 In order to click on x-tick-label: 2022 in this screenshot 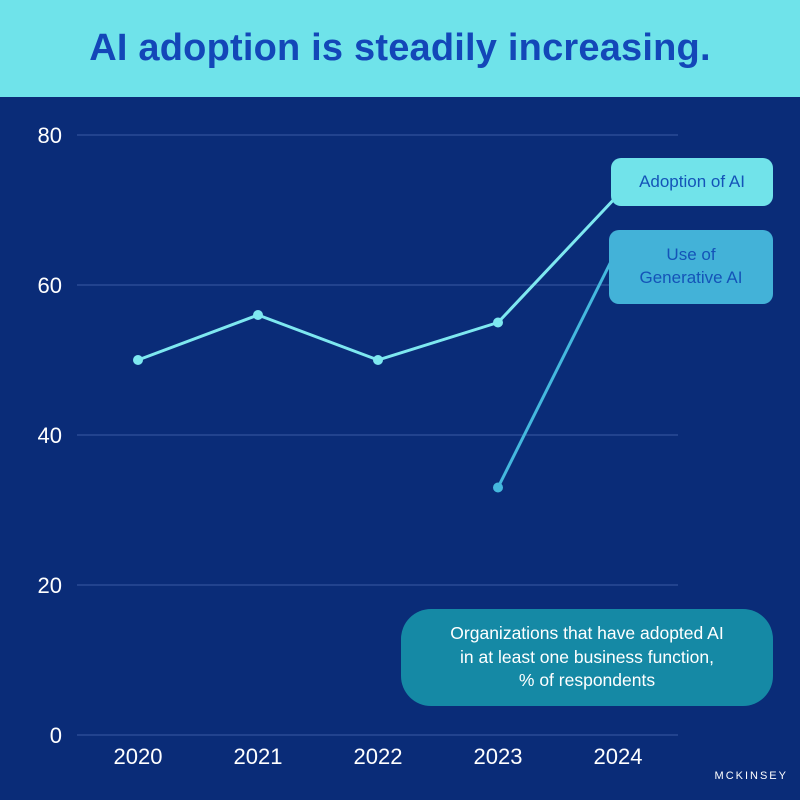, I will do `click(378, 756)`.